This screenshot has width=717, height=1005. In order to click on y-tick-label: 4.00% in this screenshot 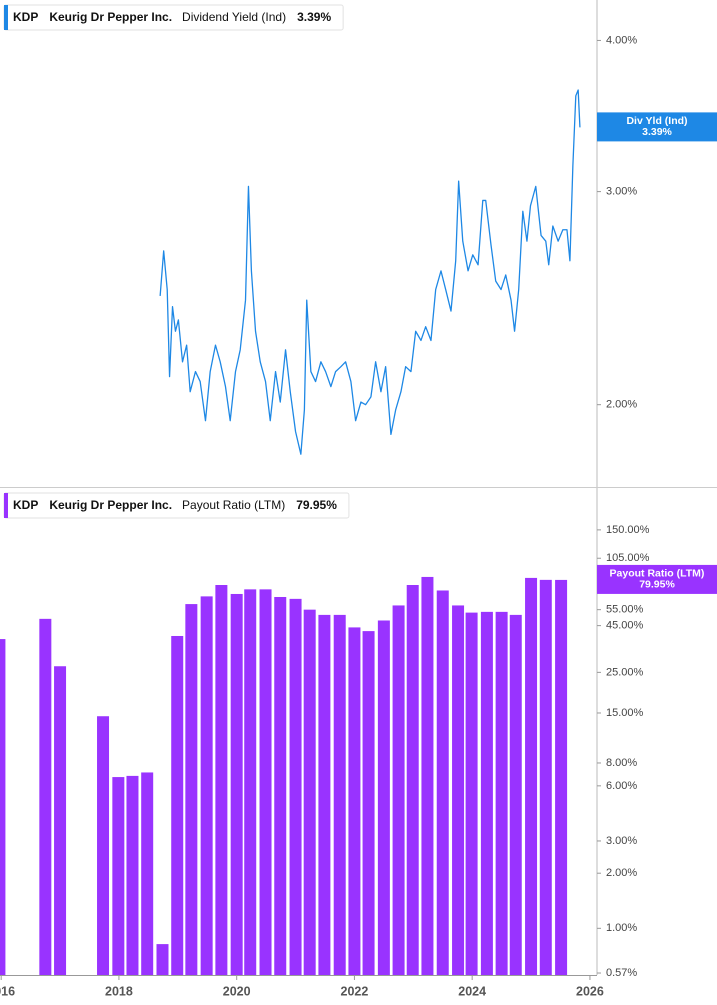, I will do `click(621, 40)`.